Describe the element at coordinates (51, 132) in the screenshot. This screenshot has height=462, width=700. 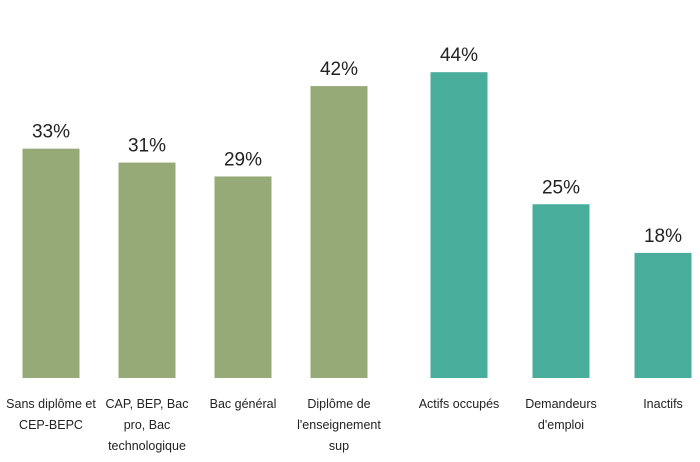
I see `value-label-0: 33%` at that location.